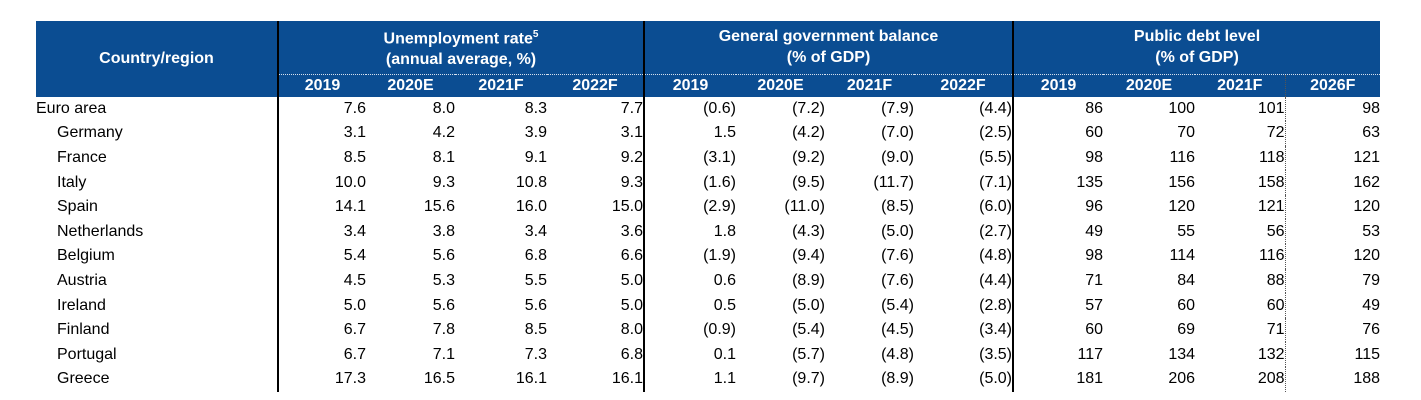 The width and height of the screenshot is (1421, 400). I want to click on value-cell: 114, so click(1182, 256).